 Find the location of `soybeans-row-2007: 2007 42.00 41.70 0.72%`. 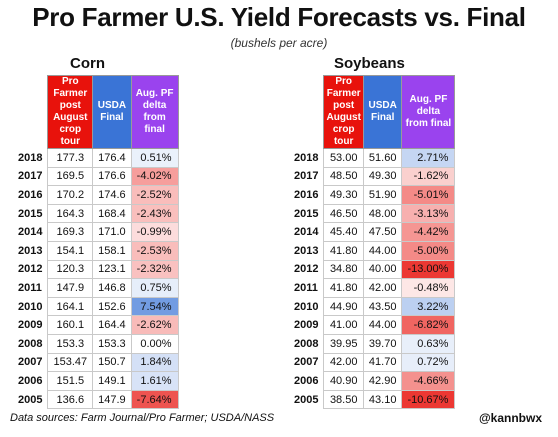

soybeans-row-2007: 2007 42.00 41.70 0.72% is located at coordinates (375, 362).